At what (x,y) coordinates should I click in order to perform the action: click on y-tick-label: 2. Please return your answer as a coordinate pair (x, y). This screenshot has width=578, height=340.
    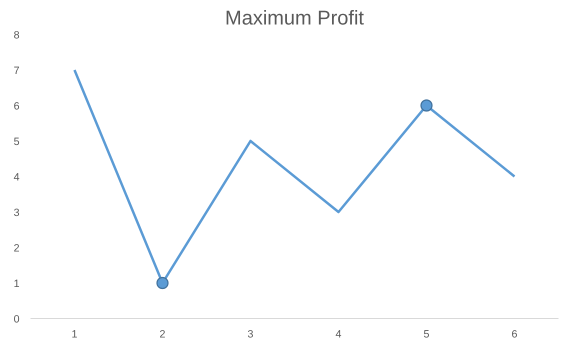
    Looking at the image, I should click on (17, 248).